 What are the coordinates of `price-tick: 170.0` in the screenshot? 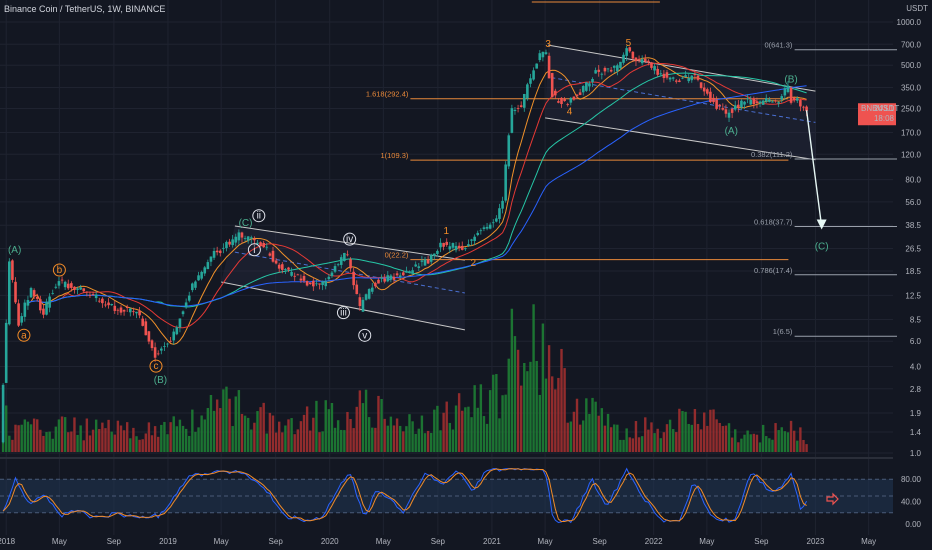 It's located at (911, 133).